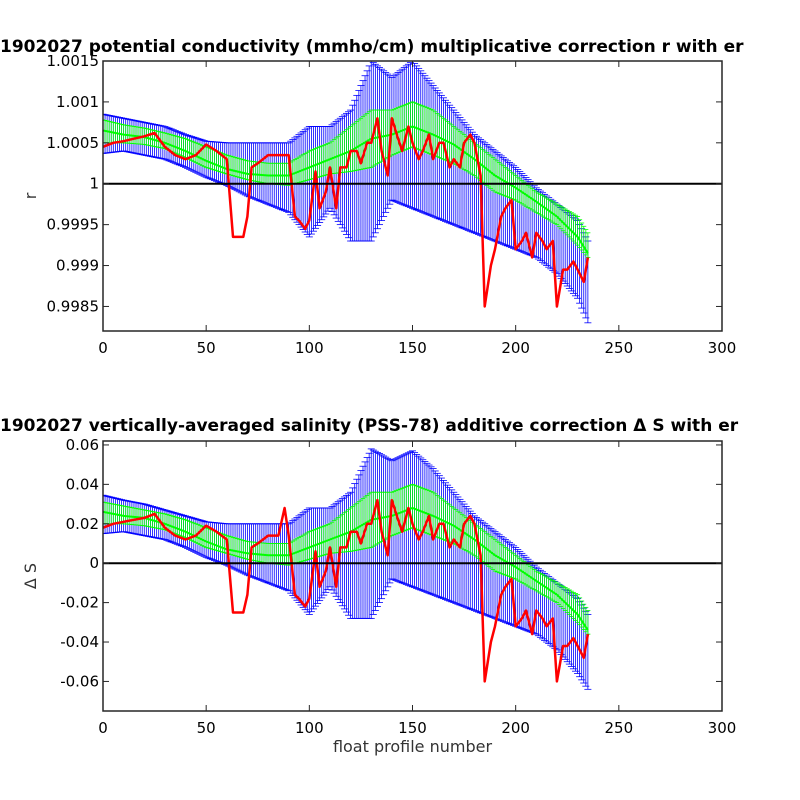 The height and width of the screenshot is (800, 800). What do you see at coordinates (79, 681) in the screenshot?
I see `y-tick-label: -0.06` at bounding box center [79, 681].